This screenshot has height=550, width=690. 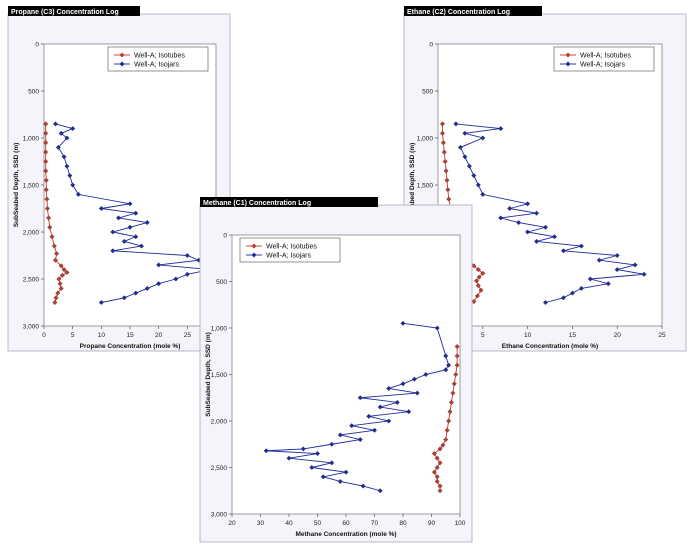 What do you see at coordinates (289, 523) in the screenshot?
I see `x-tick-label: 40` at bounding box center [289, 523].